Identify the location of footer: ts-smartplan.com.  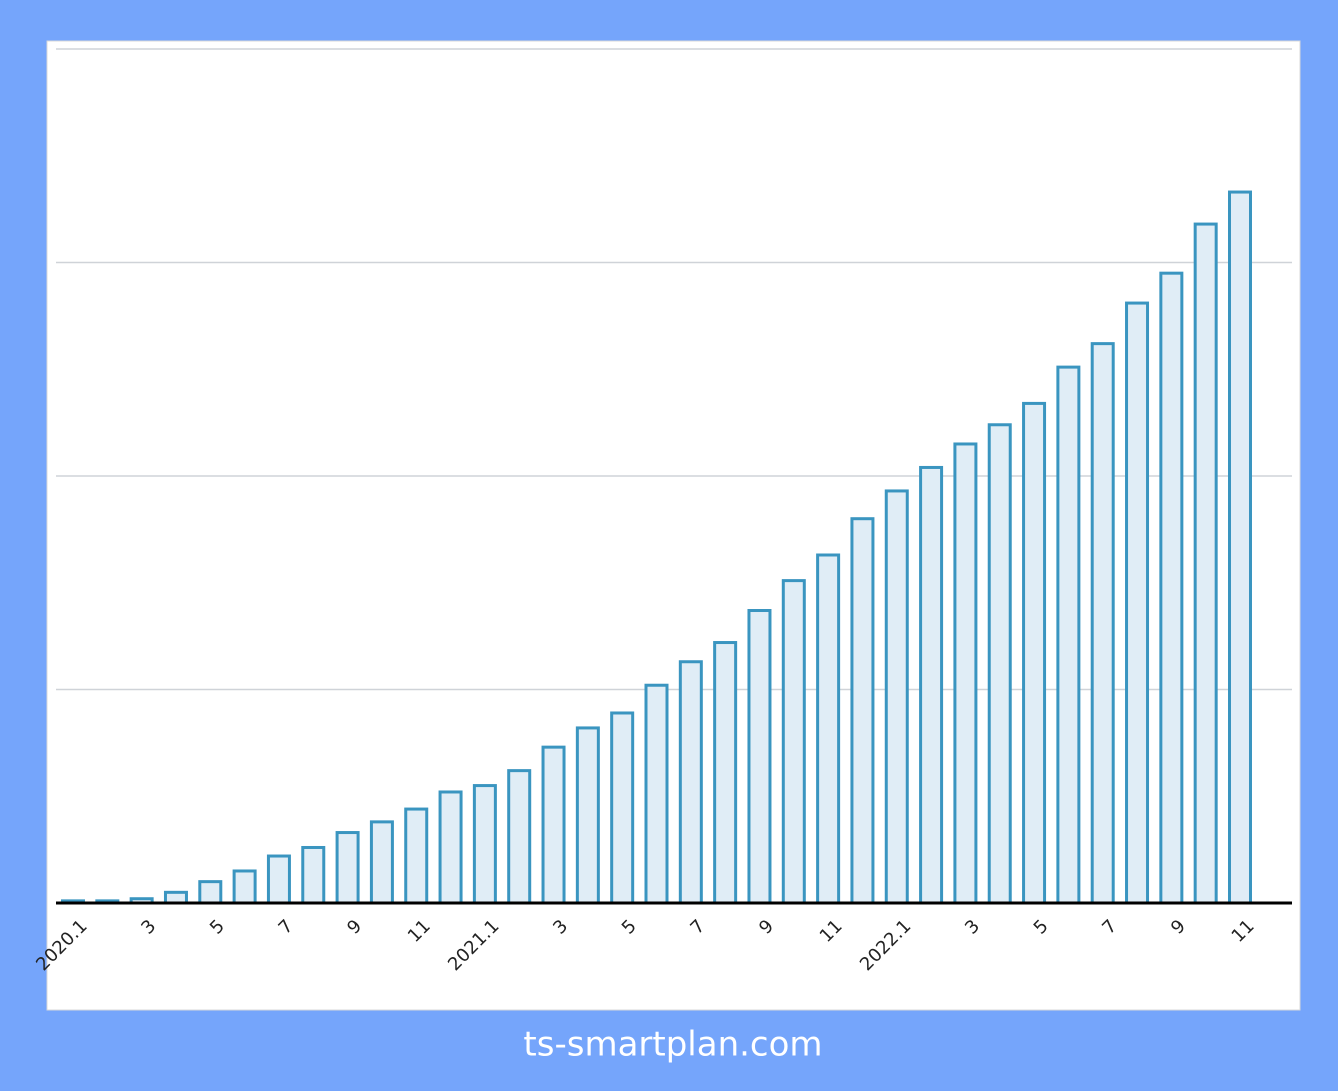
(672, 1045).